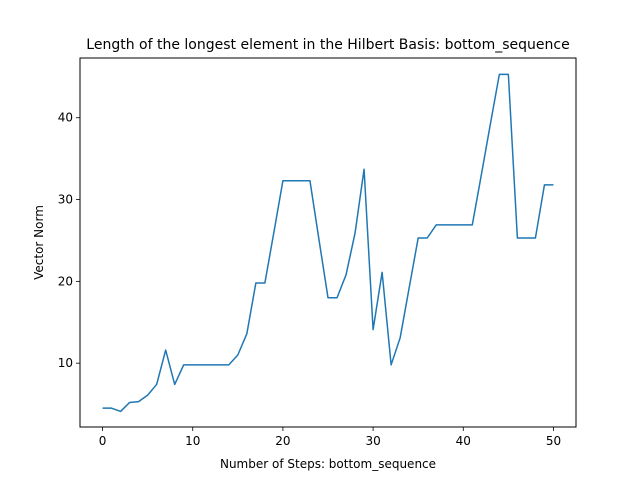  I want to click on x-tick-label: 0, so click(103, 441).